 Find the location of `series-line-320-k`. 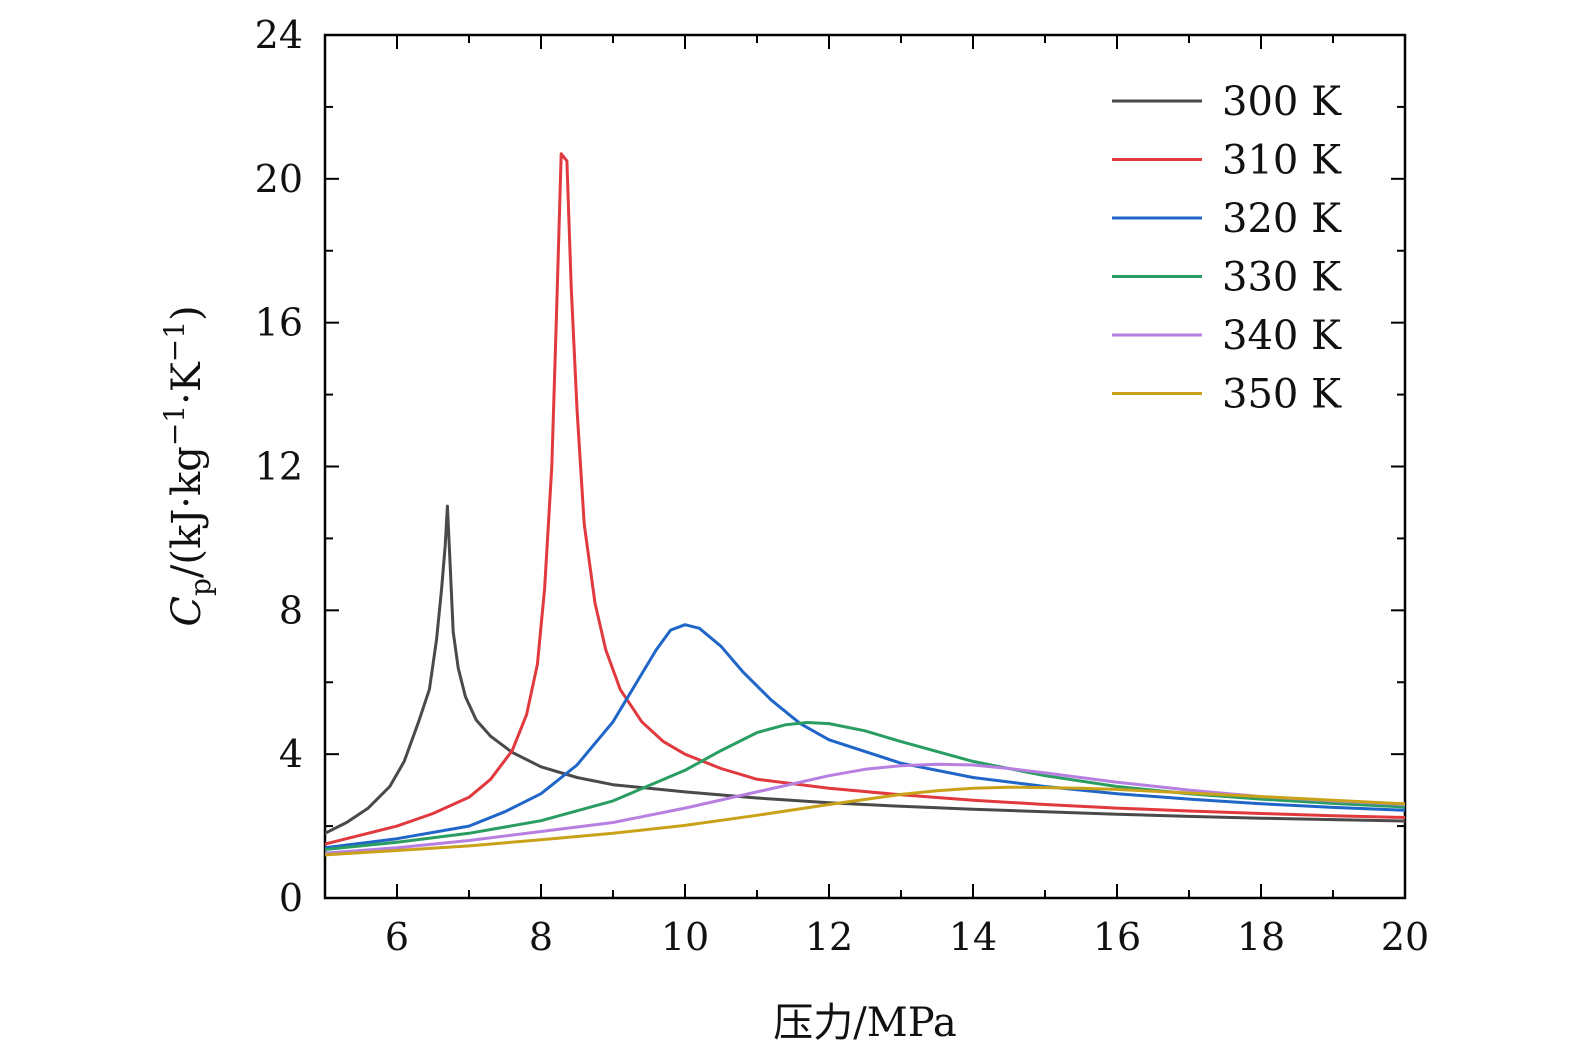

series-line-320-k is located at coordinates (865, 736).